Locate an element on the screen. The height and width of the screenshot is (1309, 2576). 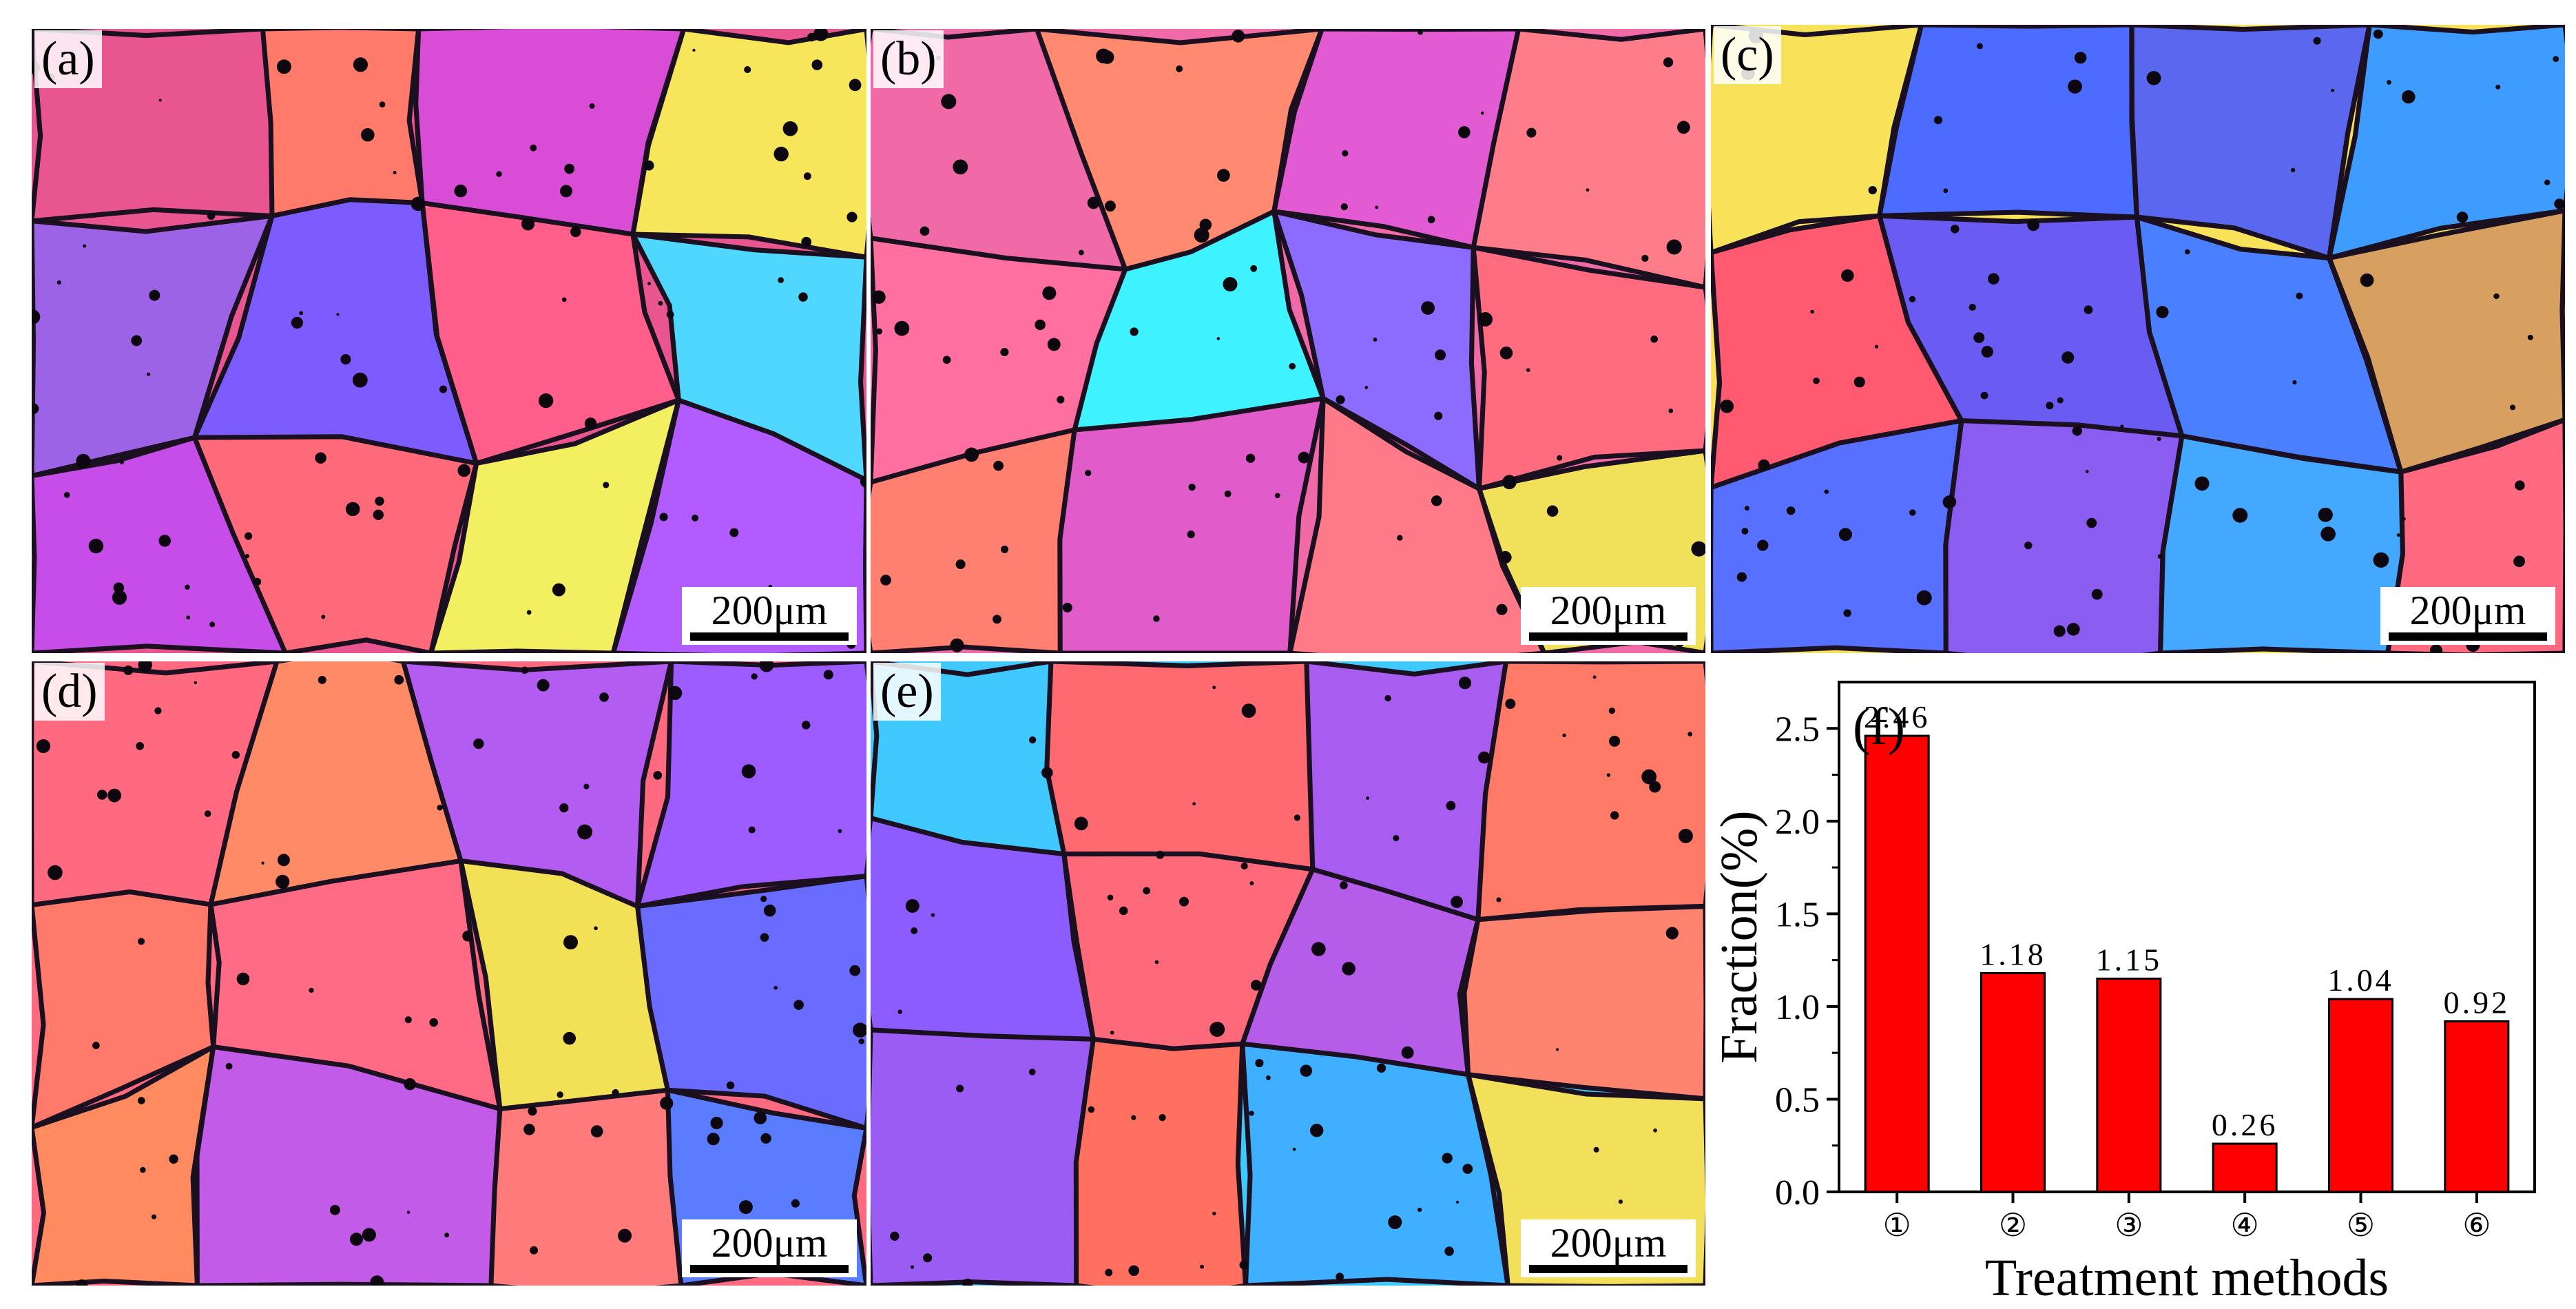
bar is located at coordinates (2360, 1095).